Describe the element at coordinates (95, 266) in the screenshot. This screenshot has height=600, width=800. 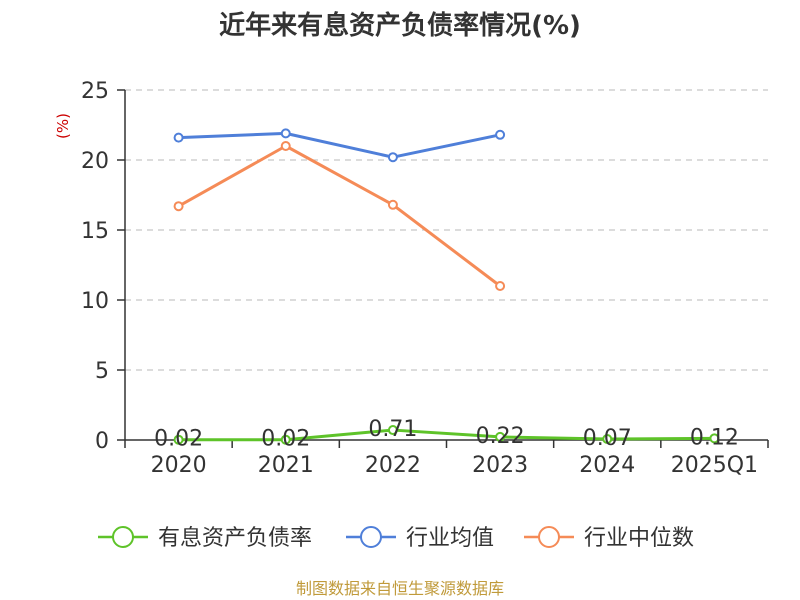
I see `y-tick-labels: 0 5 10 15 20 25` at that location.